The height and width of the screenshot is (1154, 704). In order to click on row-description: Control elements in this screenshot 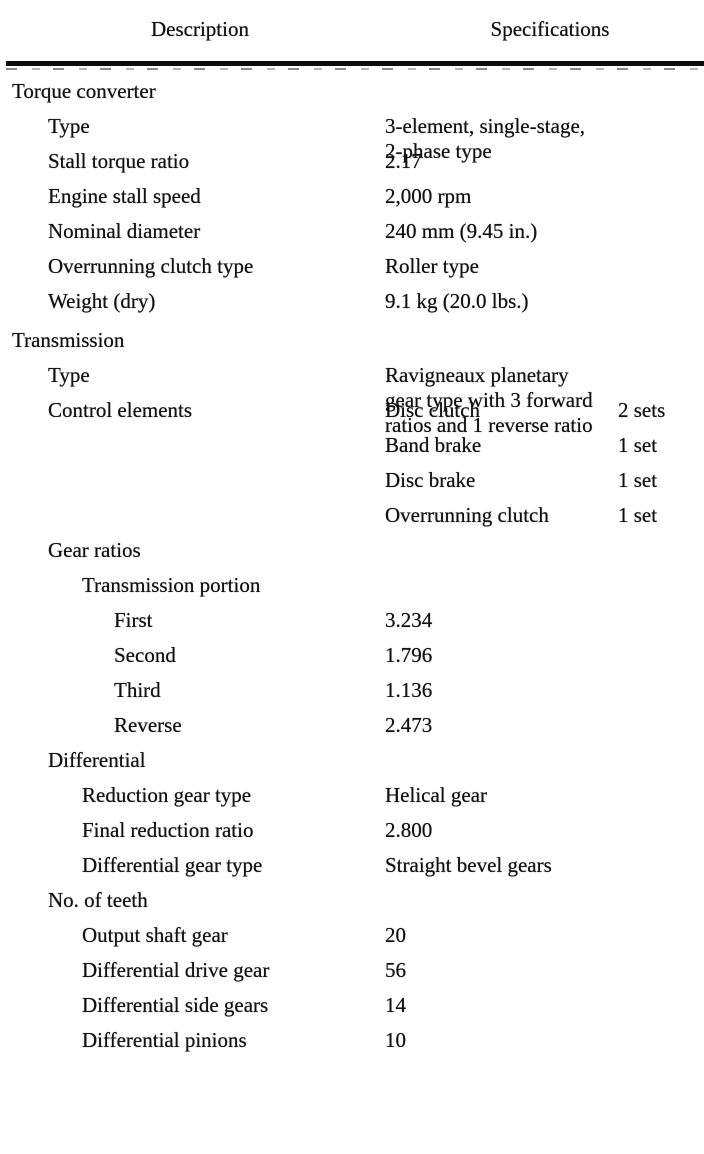, I will do `click(120, 410)`.